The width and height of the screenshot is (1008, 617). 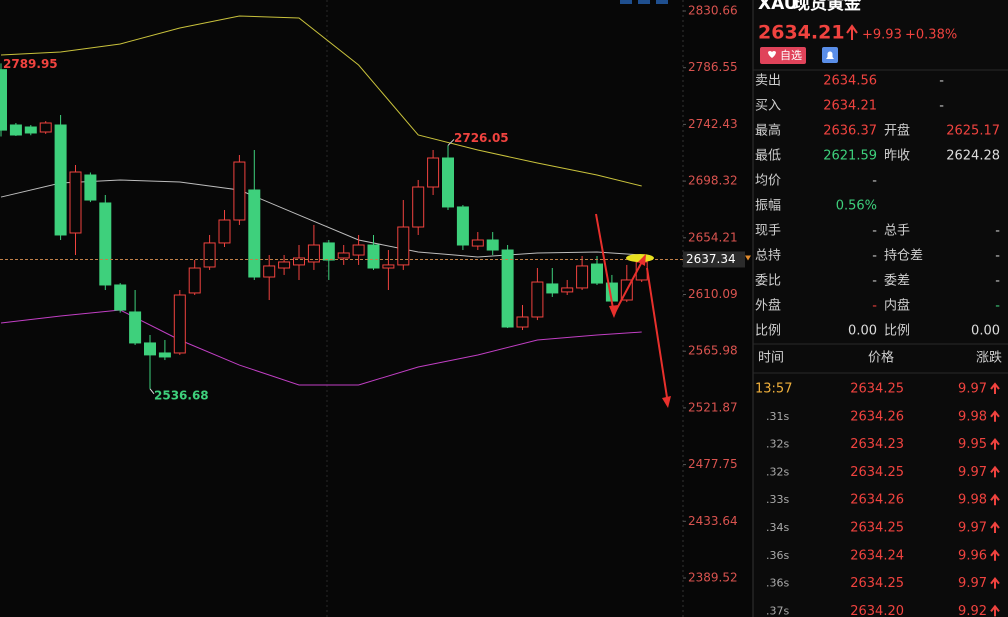 I want to click on field-label: 最高, so click(x=768, y=131).